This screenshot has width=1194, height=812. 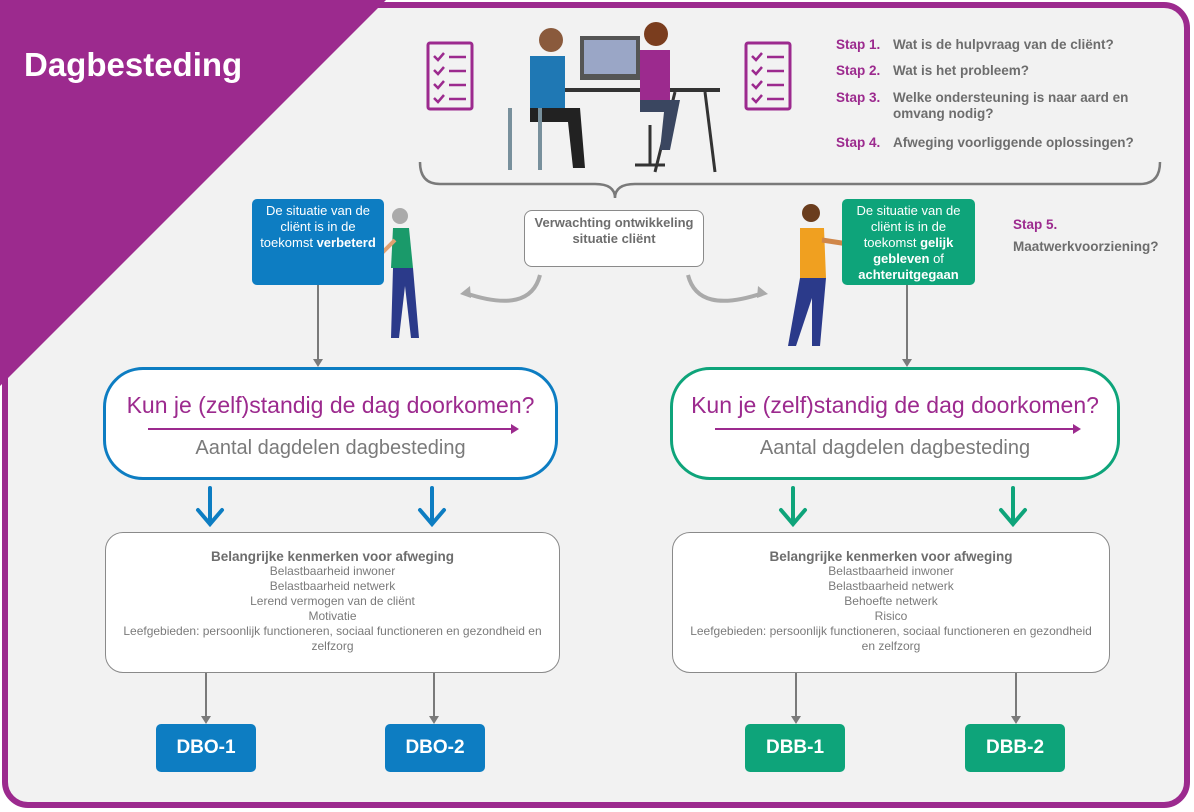 What do you see at coordinates (795, 748) in the screenshot?
I see `result-dbb-1: DBB-1` at bounding box center [795, 748].